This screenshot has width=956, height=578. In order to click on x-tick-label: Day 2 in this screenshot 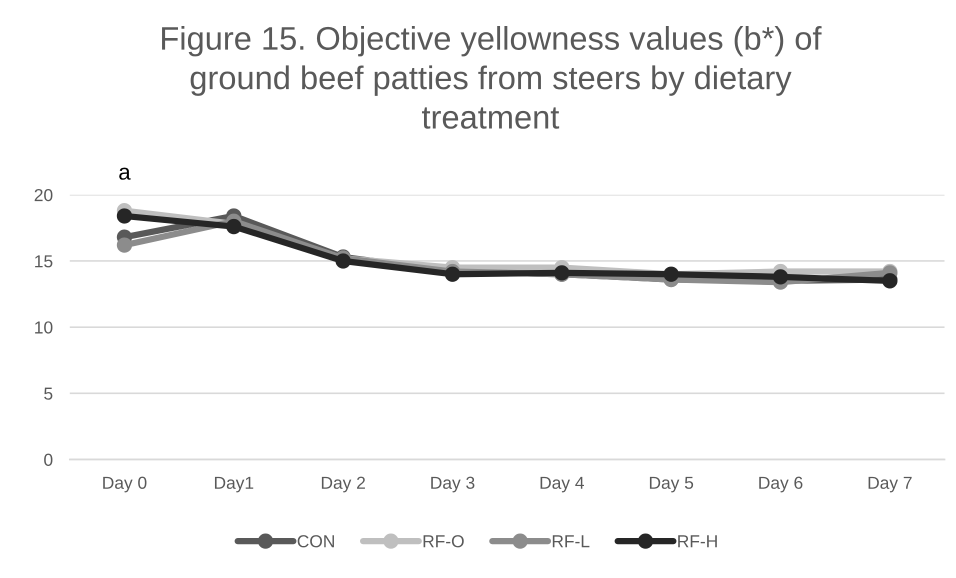, I will do `click(343, 484)`.